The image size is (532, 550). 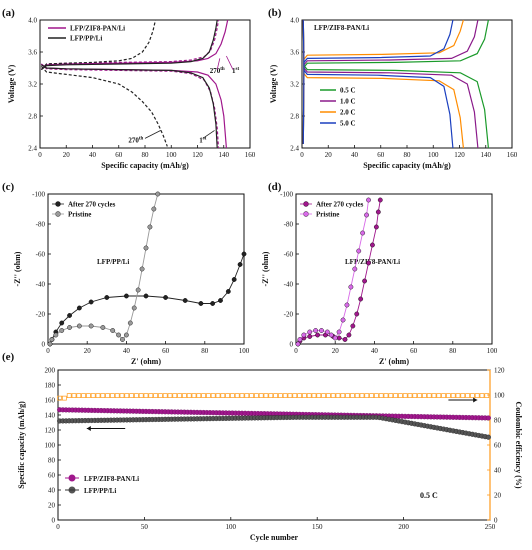 What do you see at coordinates (317, 527) in the screenshot?
I see `x-tick-label: 150` at bounding box center [317, 527].